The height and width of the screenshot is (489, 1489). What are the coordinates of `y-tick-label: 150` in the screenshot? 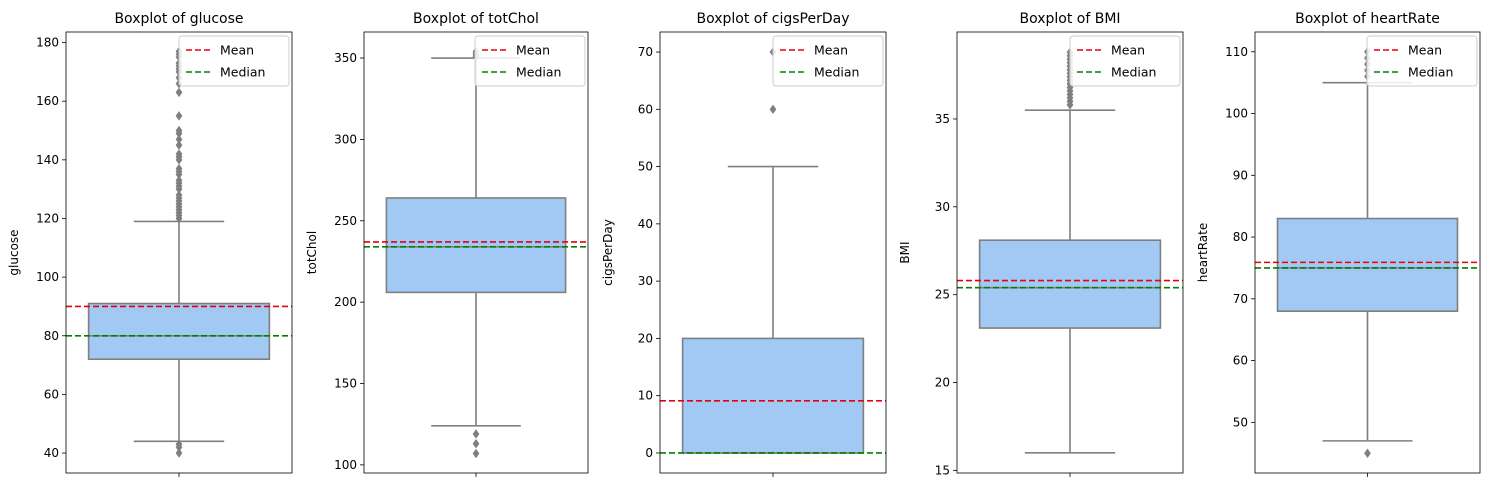 It's located at (345, 383).